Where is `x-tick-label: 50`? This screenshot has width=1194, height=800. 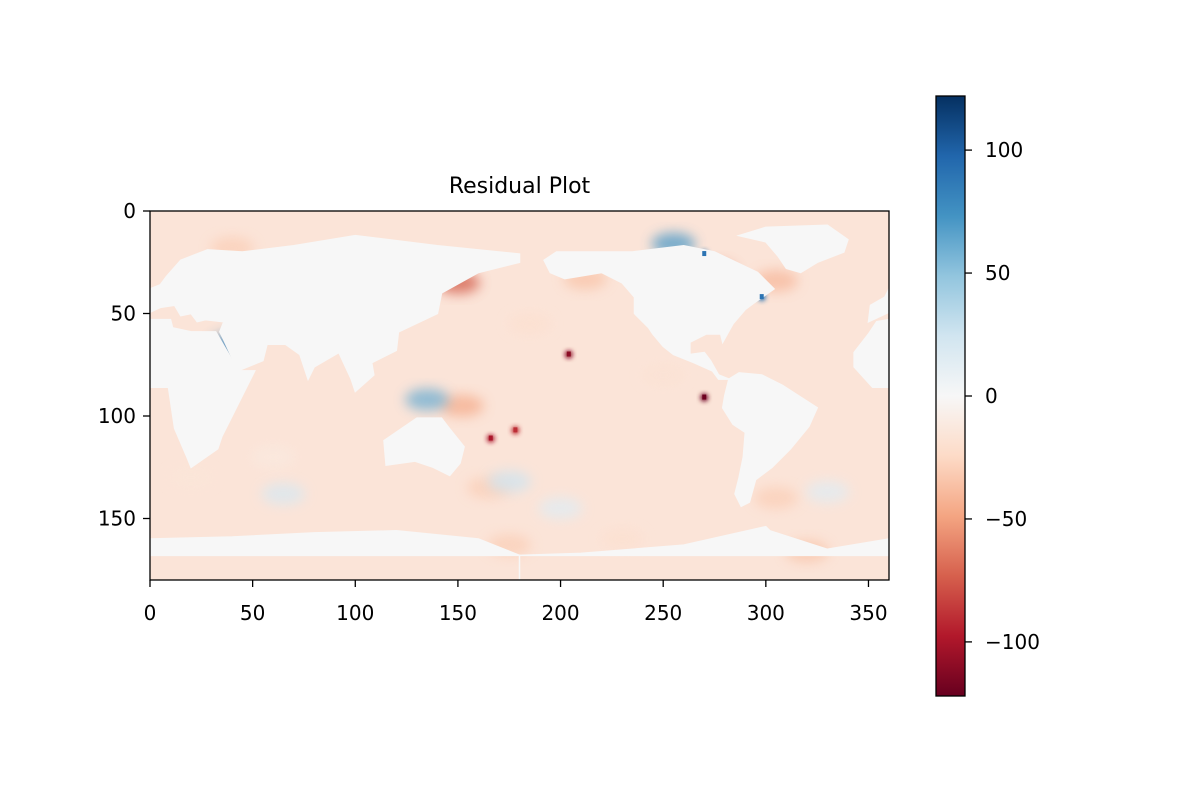 x-tick-label: 50 is located at coordinates (252, 613).